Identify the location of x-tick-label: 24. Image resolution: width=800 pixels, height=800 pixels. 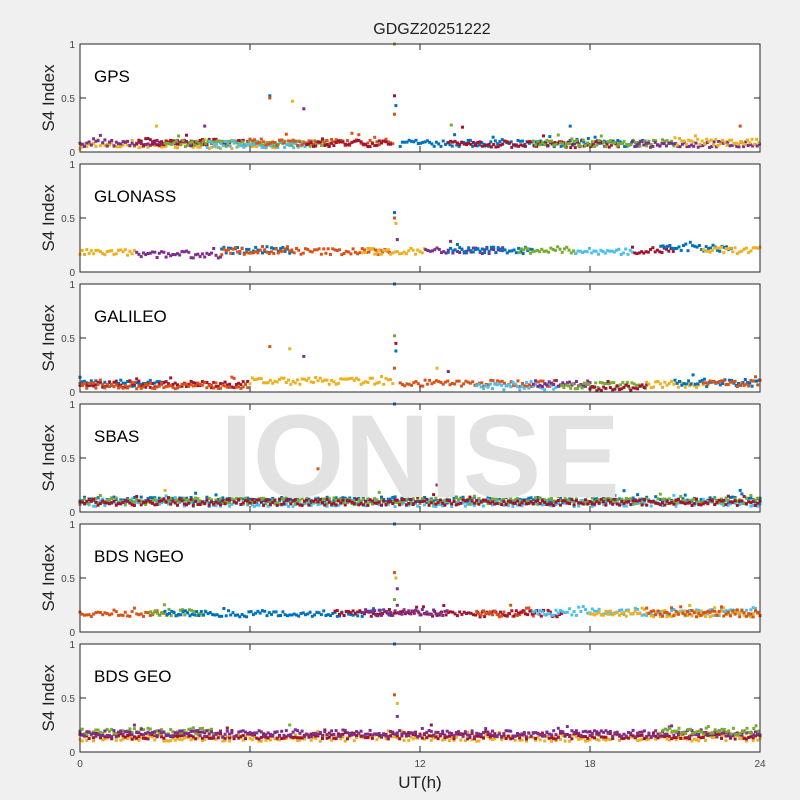
(760, 764).